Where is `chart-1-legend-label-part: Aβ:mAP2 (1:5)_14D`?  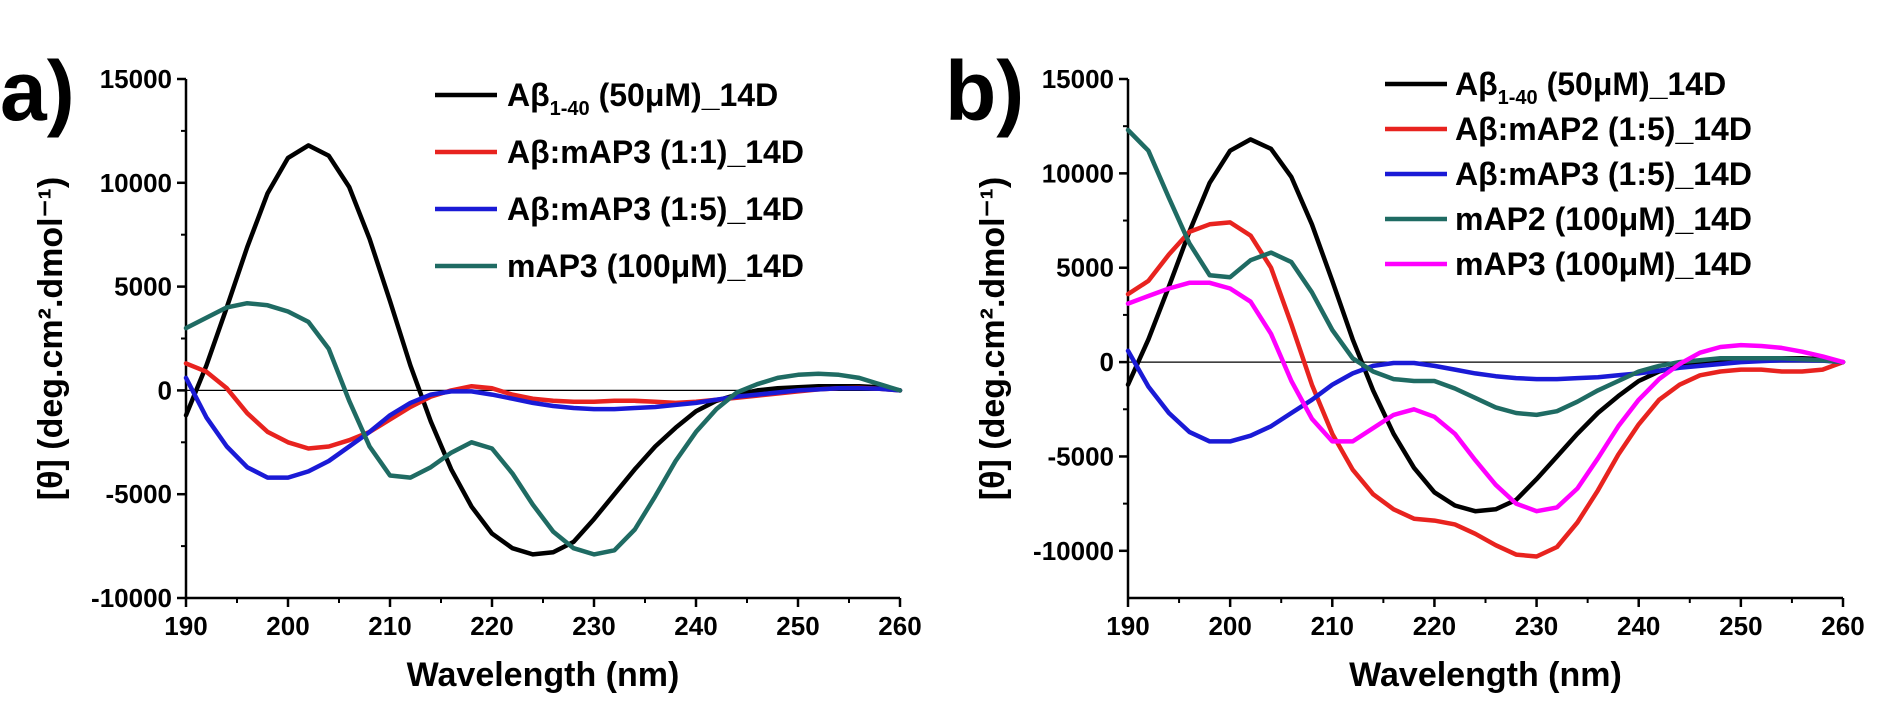 chart-1-legend-label-part: Aβ:mAP2 (1:5)_14D is located at coordinates (1603, 129).